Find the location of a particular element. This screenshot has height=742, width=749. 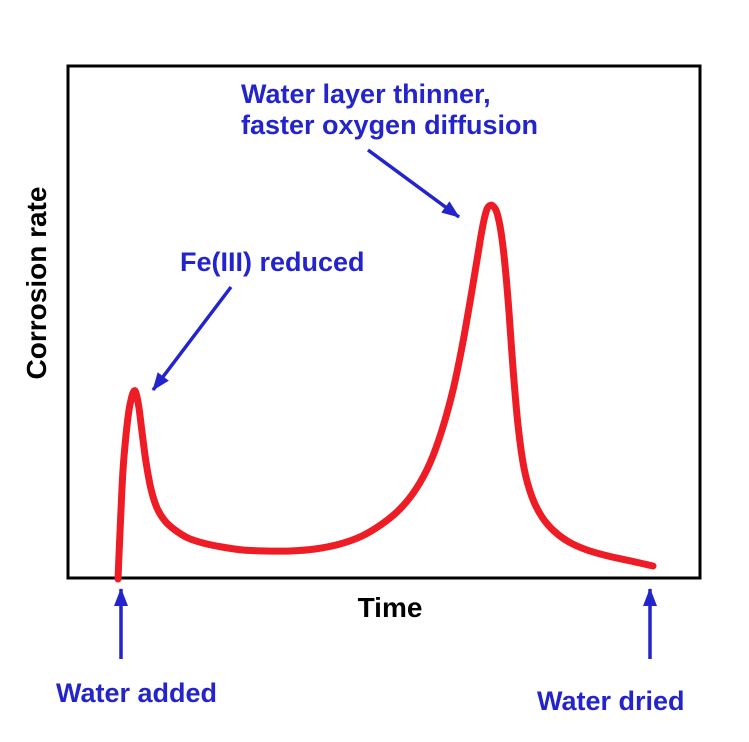

water-layer-thinner-arrow is located at coordinates (413, 183).